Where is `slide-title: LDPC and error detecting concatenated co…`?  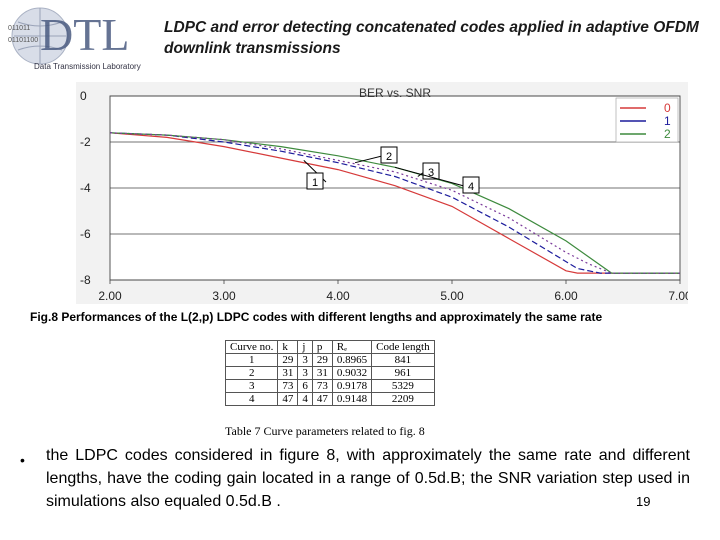 slide-title: LDPC and error detecting concatenated co… is located at coordinates (431, 38).